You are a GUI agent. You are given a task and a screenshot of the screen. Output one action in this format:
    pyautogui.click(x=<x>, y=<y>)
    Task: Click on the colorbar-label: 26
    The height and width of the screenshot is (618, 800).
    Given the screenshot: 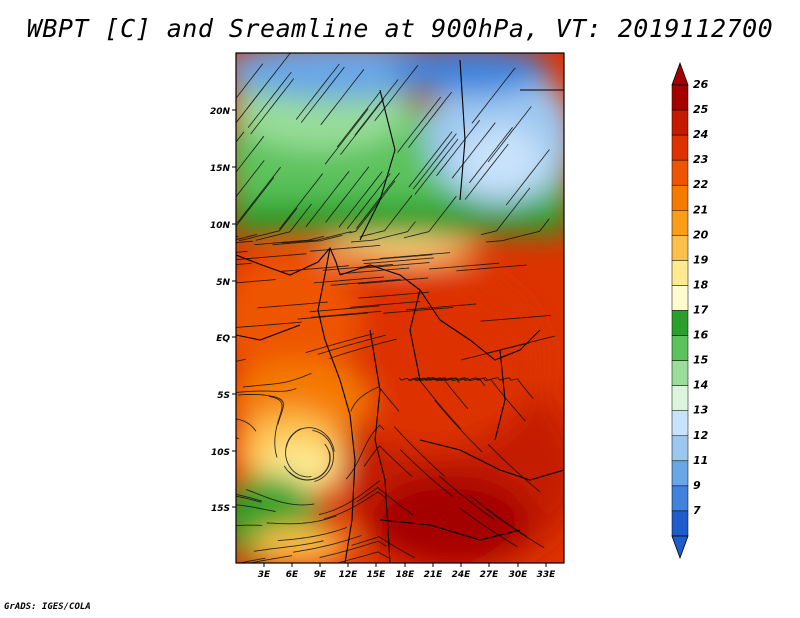 What is the action you would take?
    pyautogui.click(x=701, y=84)
    